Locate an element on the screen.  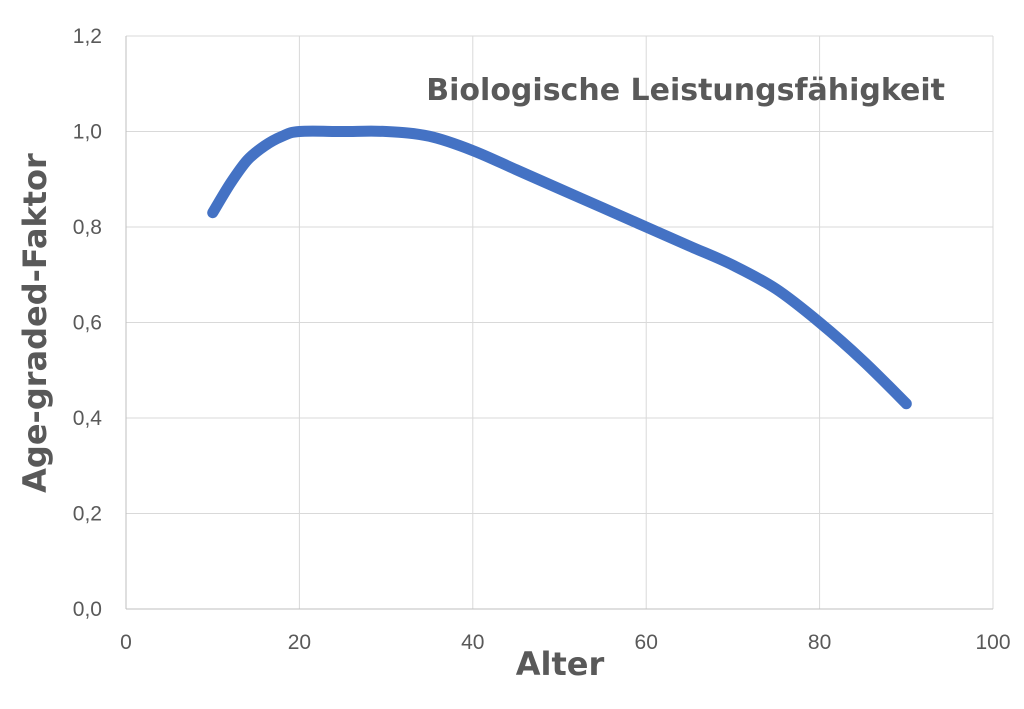
x-axis-title: Alter is located at coordinates (560, 664).